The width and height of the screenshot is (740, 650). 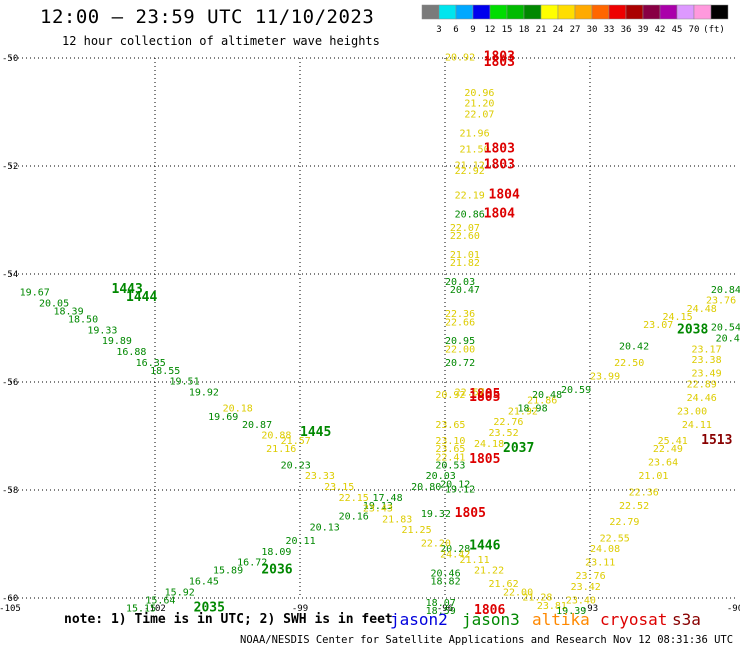 What do you see at coordinates (470, 214) in the screenshot?
I see `wave-height-label: 20.86` at bounding box center [470, 214].